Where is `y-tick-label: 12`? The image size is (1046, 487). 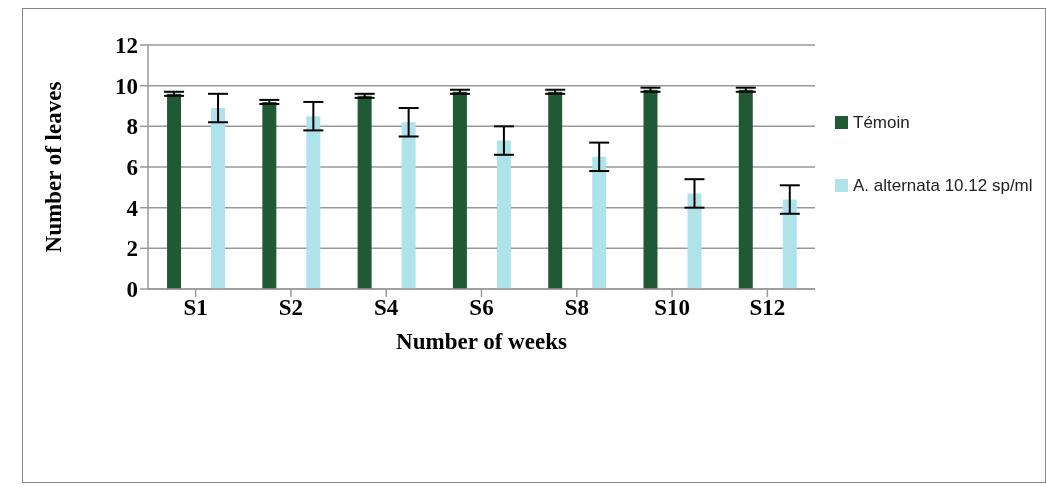
y-tick-label: 12 is located at coordinates (126, 46).